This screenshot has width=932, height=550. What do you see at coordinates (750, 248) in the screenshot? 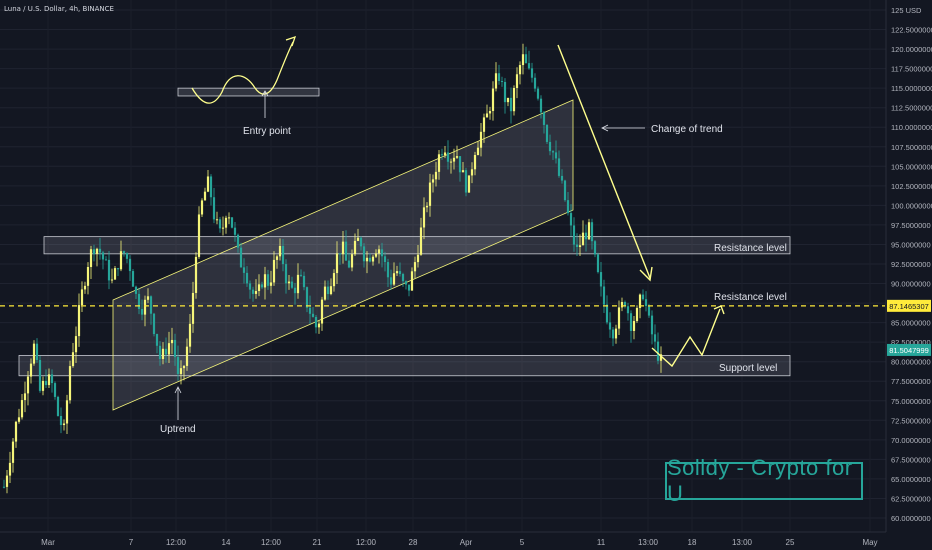
I see `resistance-level-label: Resistance level` at bounding box center [750, 248].